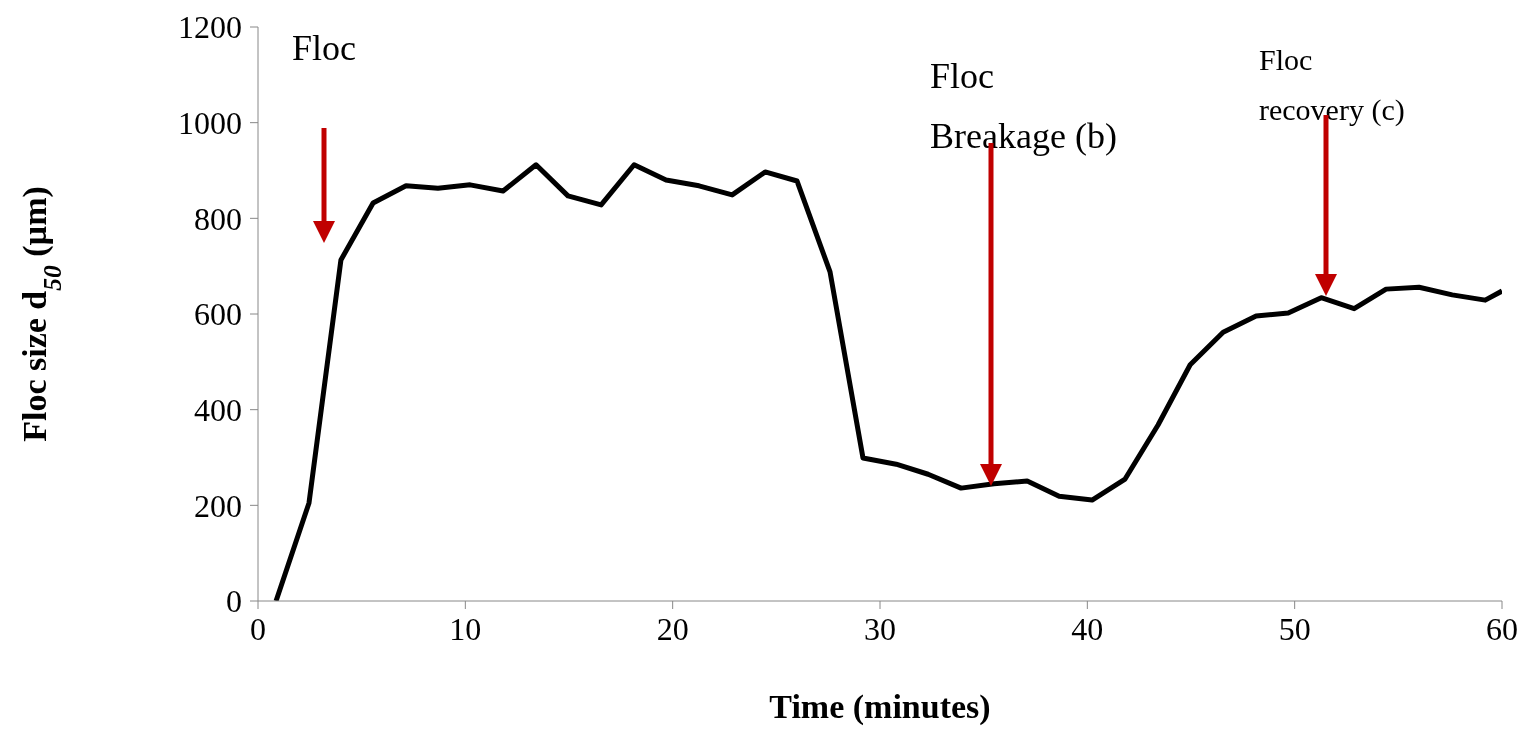  Describe the element at coordinates (210, 27) in the screenshot. I see `y-tick-label: 1200` at that location.